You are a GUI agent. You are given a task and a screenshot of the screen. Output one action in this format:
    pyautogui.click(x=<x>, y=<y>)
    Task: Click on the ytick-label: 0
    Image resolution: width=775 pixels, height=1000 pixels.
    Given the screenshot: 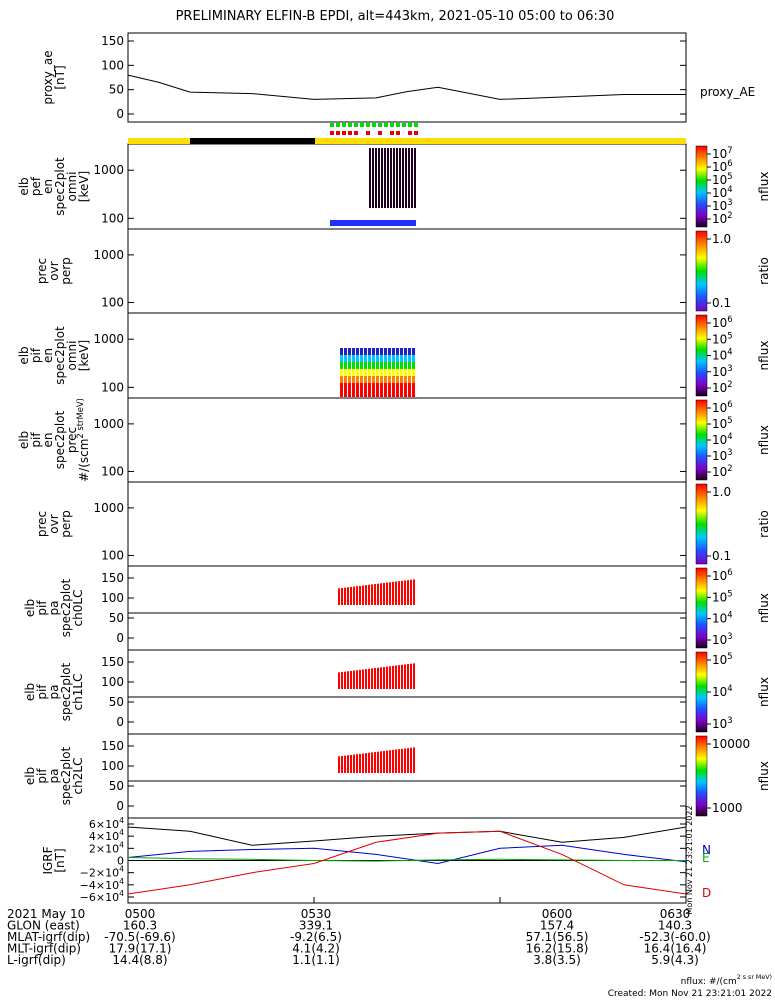 What is the action you would take?
    pyautogui.click(x=120, y=861)
    